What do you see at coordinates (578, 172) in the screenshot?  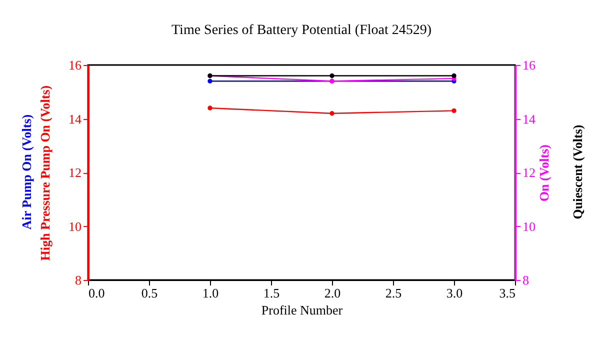 I see `text: Quiescent (Volts)` at bounding box center [578, 172].